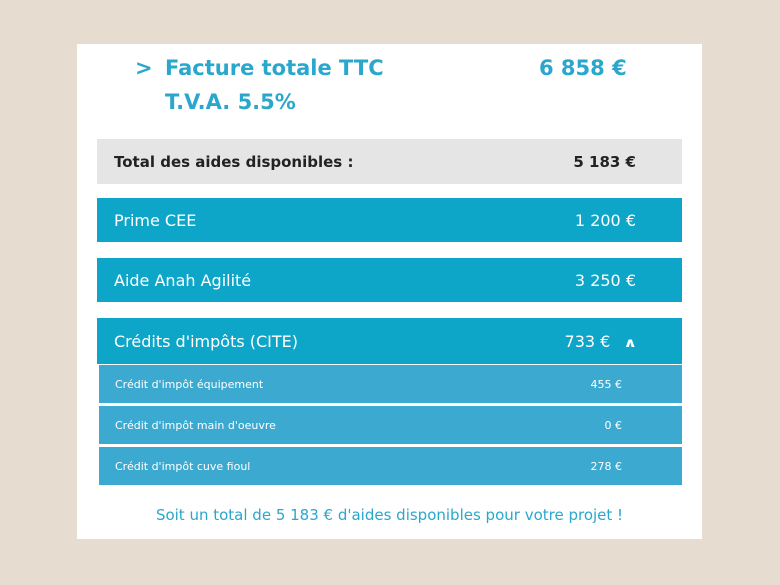  Describe the element at coordinates (587, 341) in the screenshot. I see `aid-value: 733 €` at that location.